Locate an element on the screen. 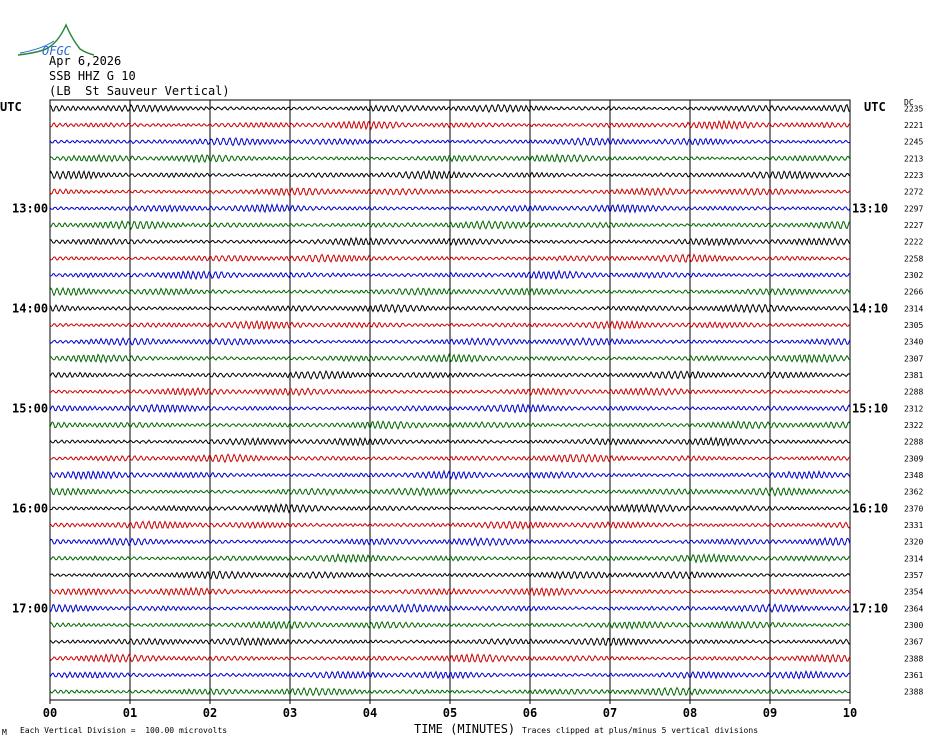  x-tick-label: 08 is located at coordinates (690, 713).